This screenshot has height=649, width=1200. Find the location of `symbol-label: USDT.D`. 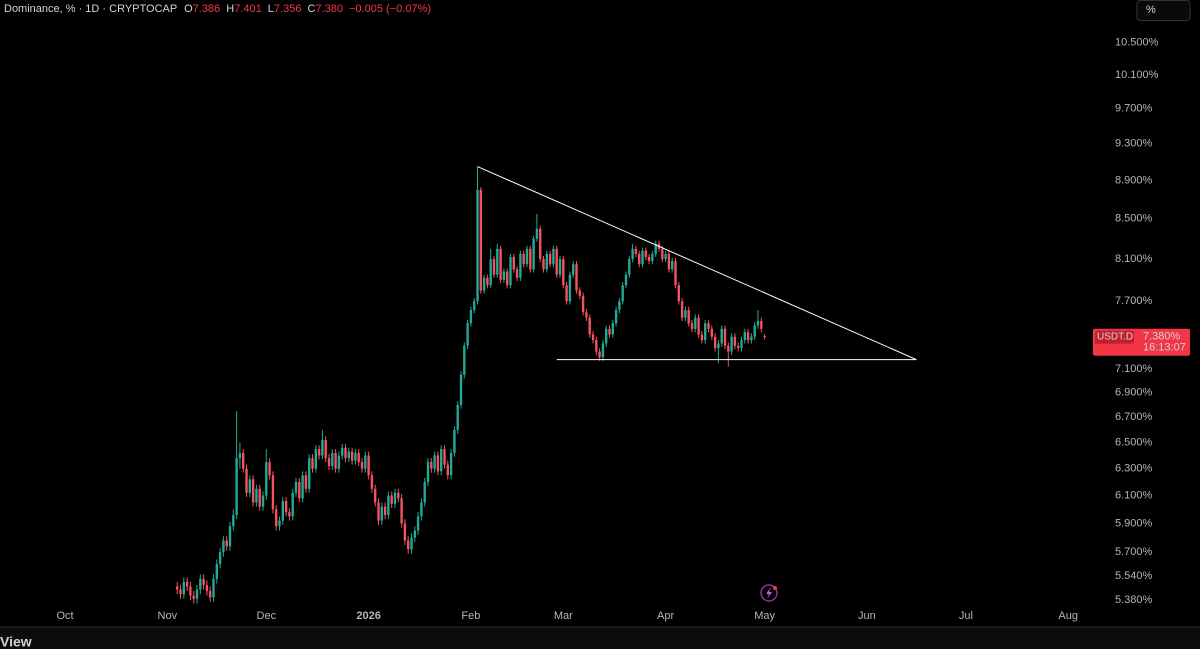

symbol-label: USDT.D is located at coordinates (1115, 336).